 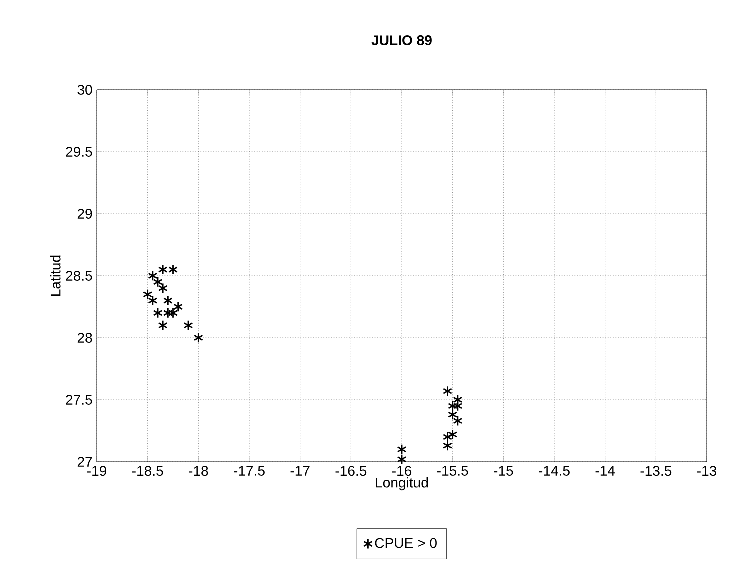 What do you see at coordinates (55, 276) in the screenshot?
I see `y-axis-title: Latitud` at bounding box center [55, 276].